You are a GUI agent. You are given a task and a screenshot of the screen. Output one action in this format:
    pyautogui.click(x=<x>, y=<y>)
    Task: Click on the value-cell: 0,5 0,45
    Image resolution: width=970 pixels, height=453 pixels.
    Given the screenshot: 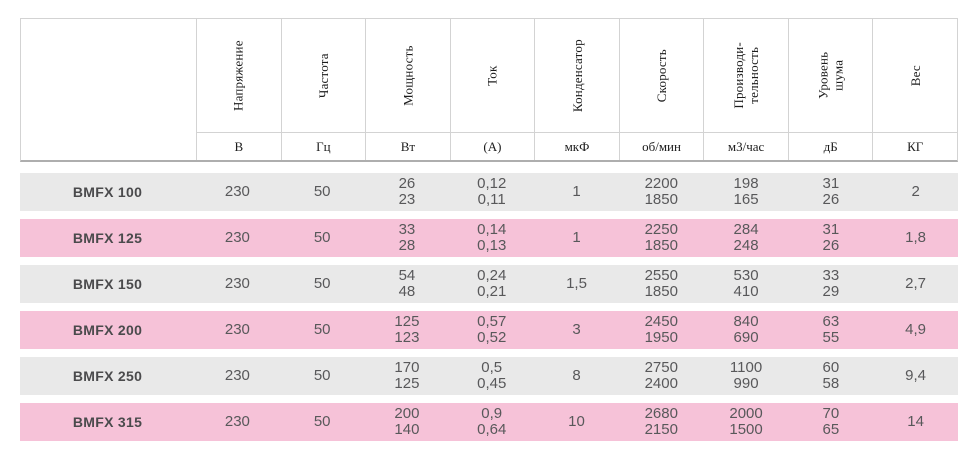 What is the action you would take?
    pyautogui.click(x=492, y=375)
    